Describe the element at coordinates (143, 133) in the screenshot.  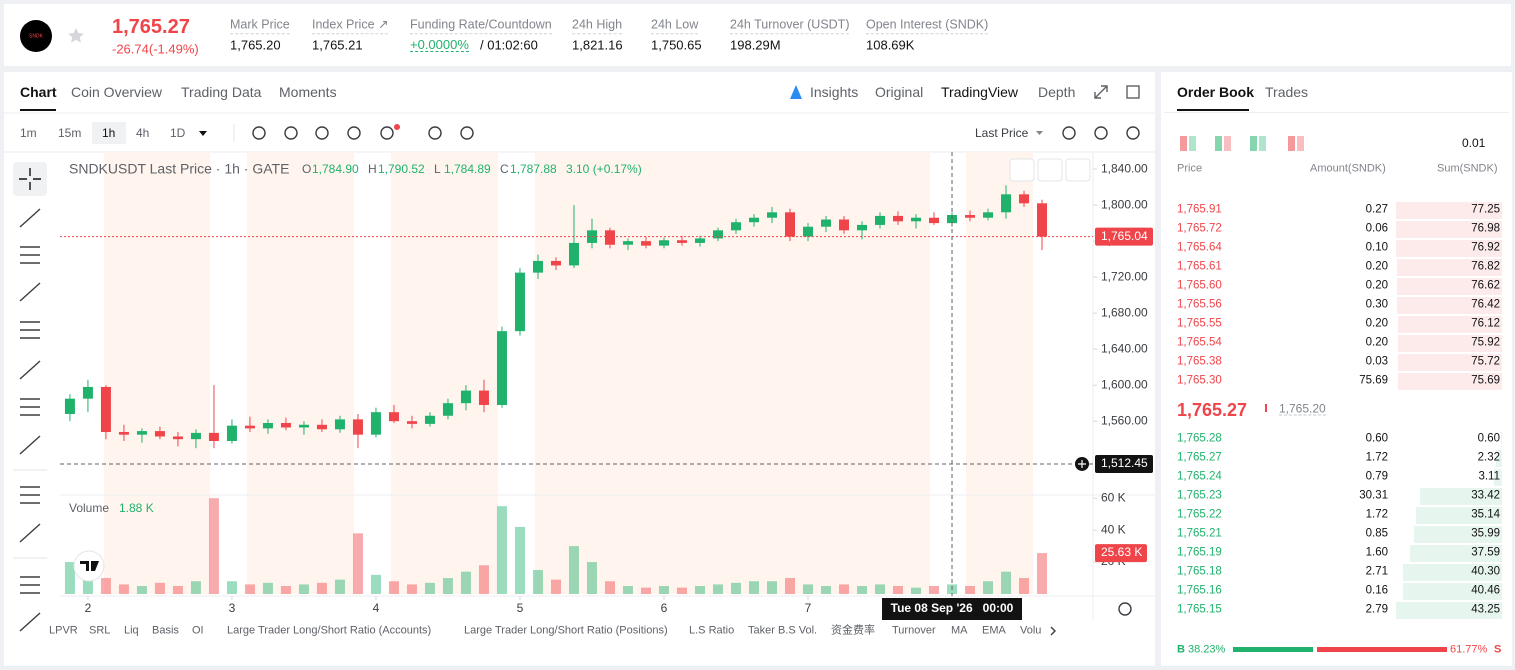
I see `interval: 4h` at that location.